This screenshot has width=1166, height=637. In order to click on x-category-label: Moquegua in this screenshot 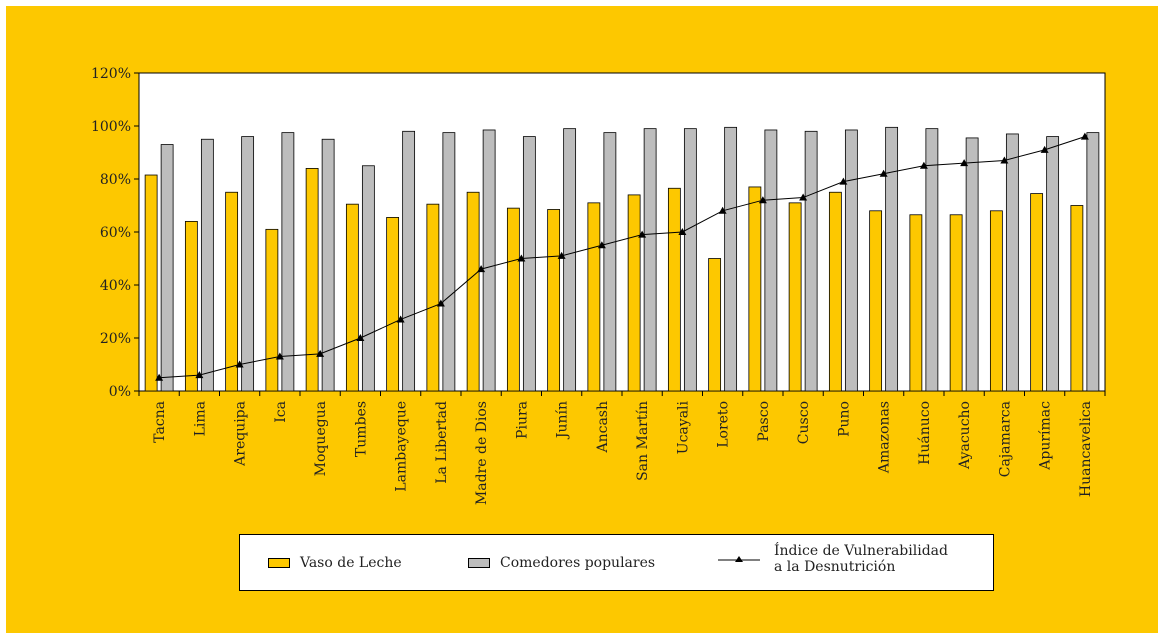, I will do `click(321, 438)`.